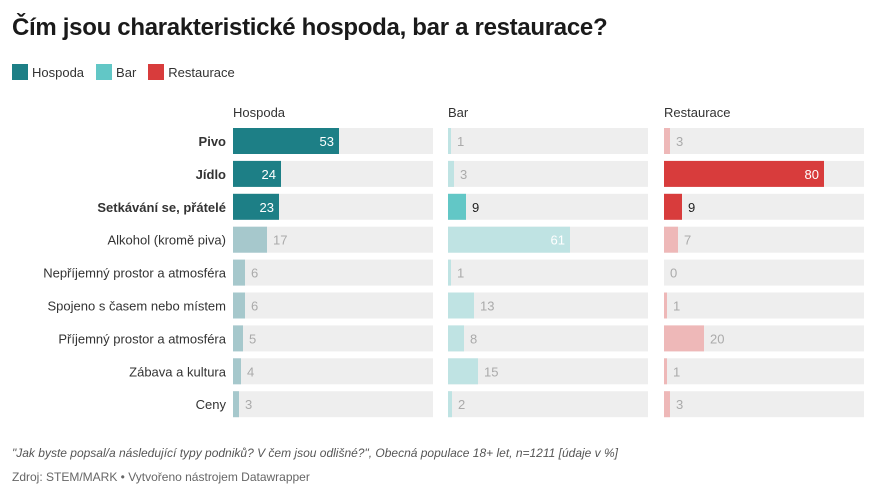 The image size is (880, 501). Describe the element at coordinates (458, 112) in the screenshot. I see `panel-header-bar: Bar` at that location.